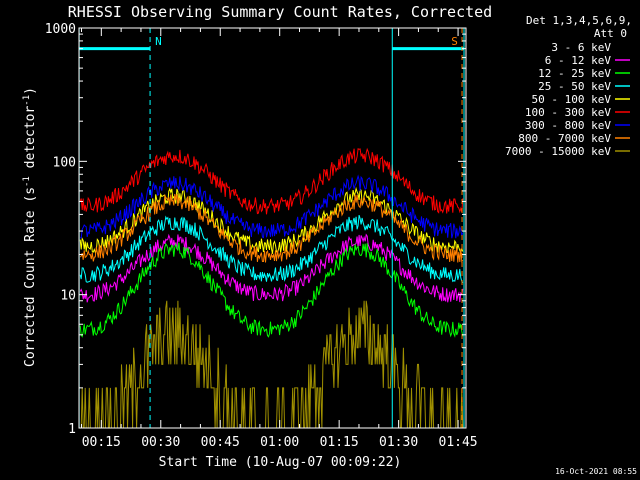 This screenshot has height=480, width=640. What do you see at coordinates (568, 112) in the screenshot?
I see `legend-label: 100 - 300 keV` at bounding box center [568, 112].